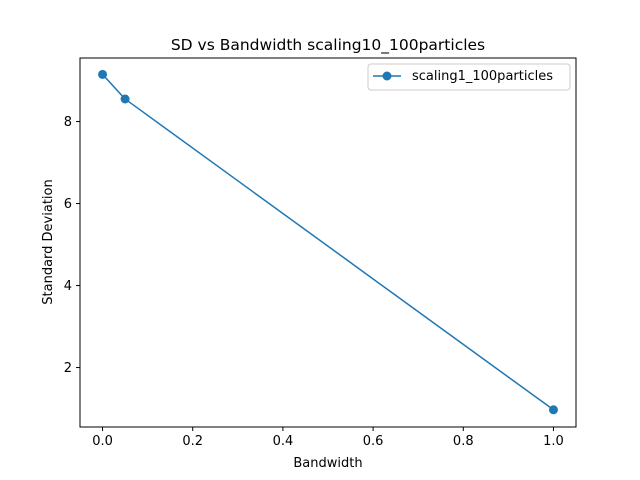  I want to click on x-tick-label: 0.6, so click(373, 441).